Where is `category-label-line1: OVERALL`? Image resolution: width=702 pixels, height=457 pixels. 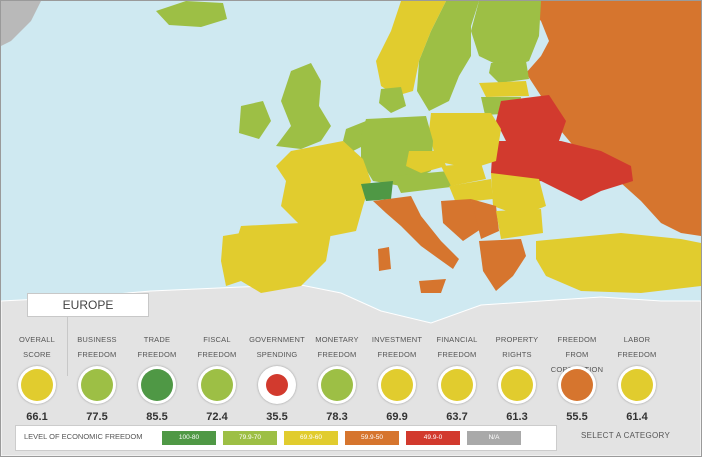
category-label-line1: OVERALL is located at coordinates (37, 339).